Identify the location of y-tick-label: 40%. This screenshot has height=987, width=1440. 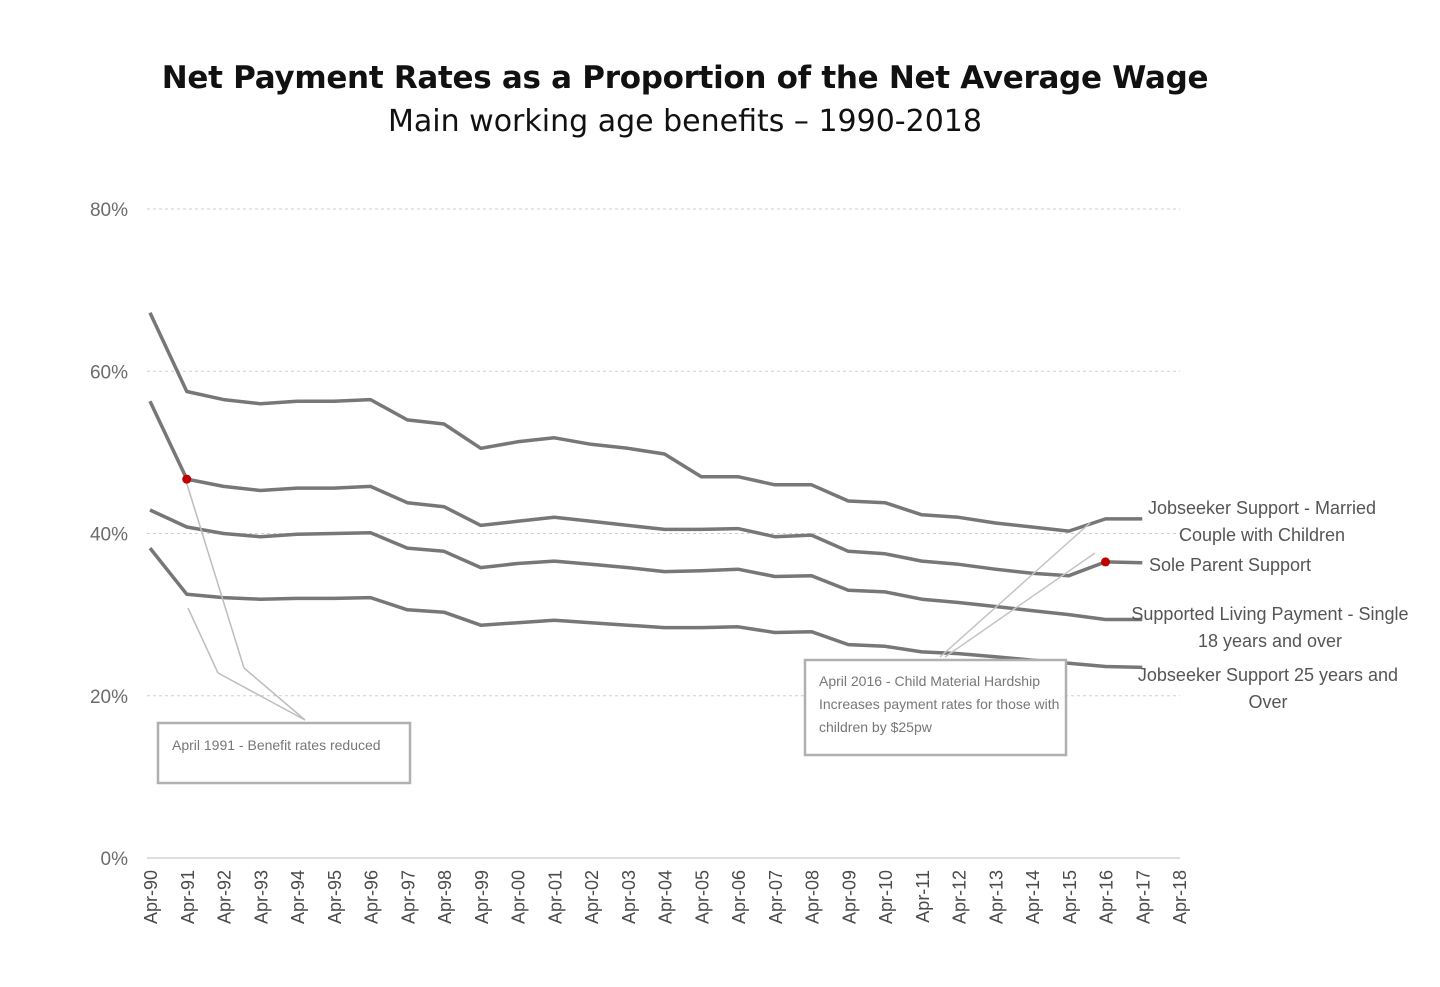
(109, 535).